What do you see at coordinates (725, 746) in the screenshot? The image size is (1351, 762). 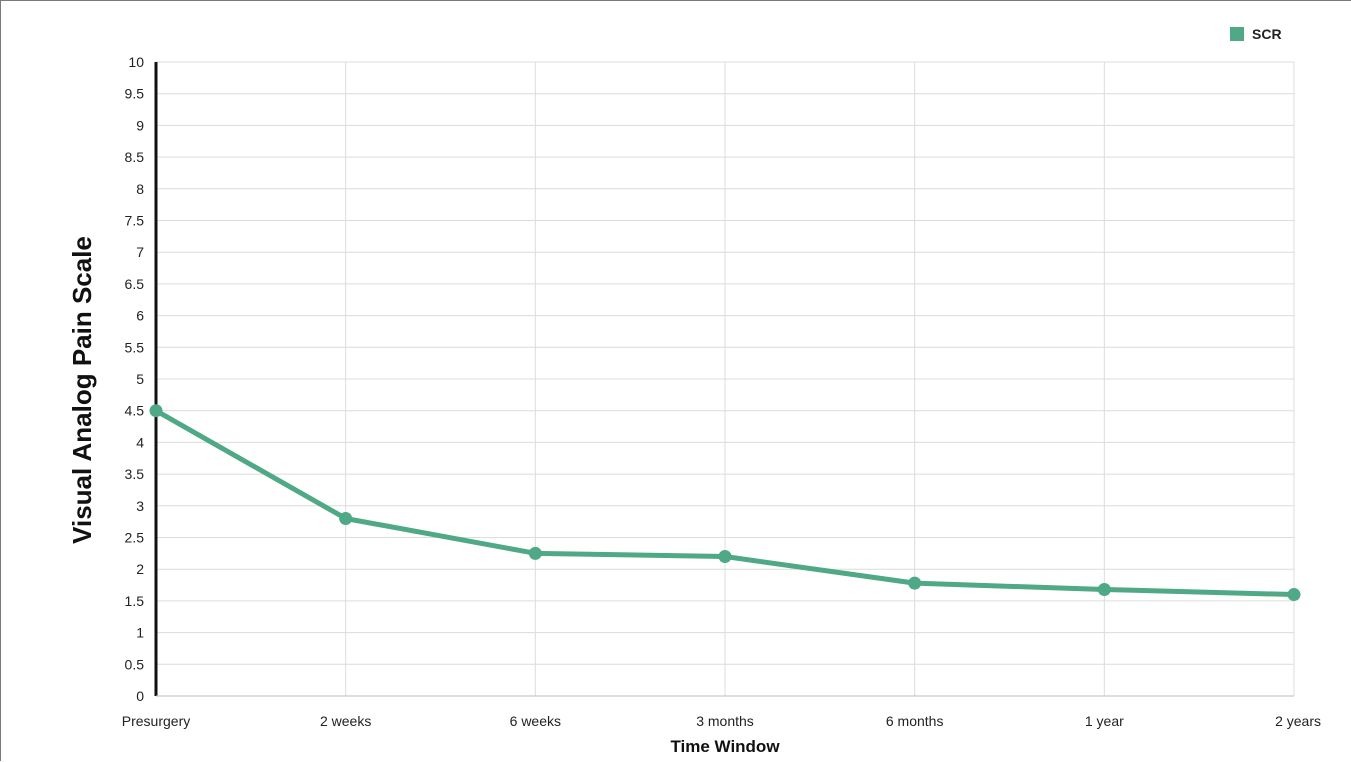 I see `x-axis-title: Time Window` at bounding box center [725, 746].